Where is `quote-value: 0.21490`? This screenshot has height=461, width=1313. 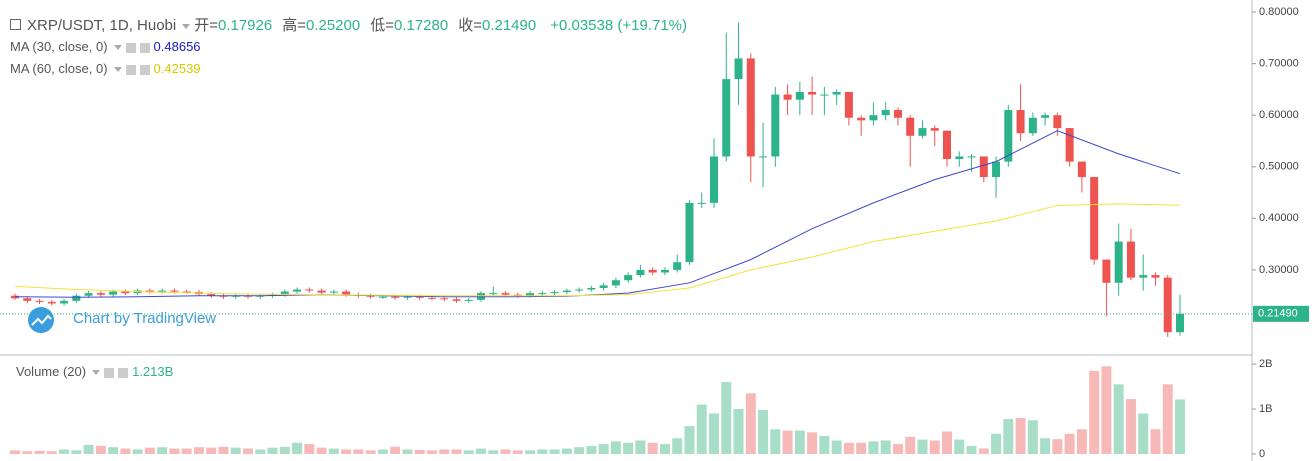
quote-value: 0.21490 is located at coordinates (509, 25).